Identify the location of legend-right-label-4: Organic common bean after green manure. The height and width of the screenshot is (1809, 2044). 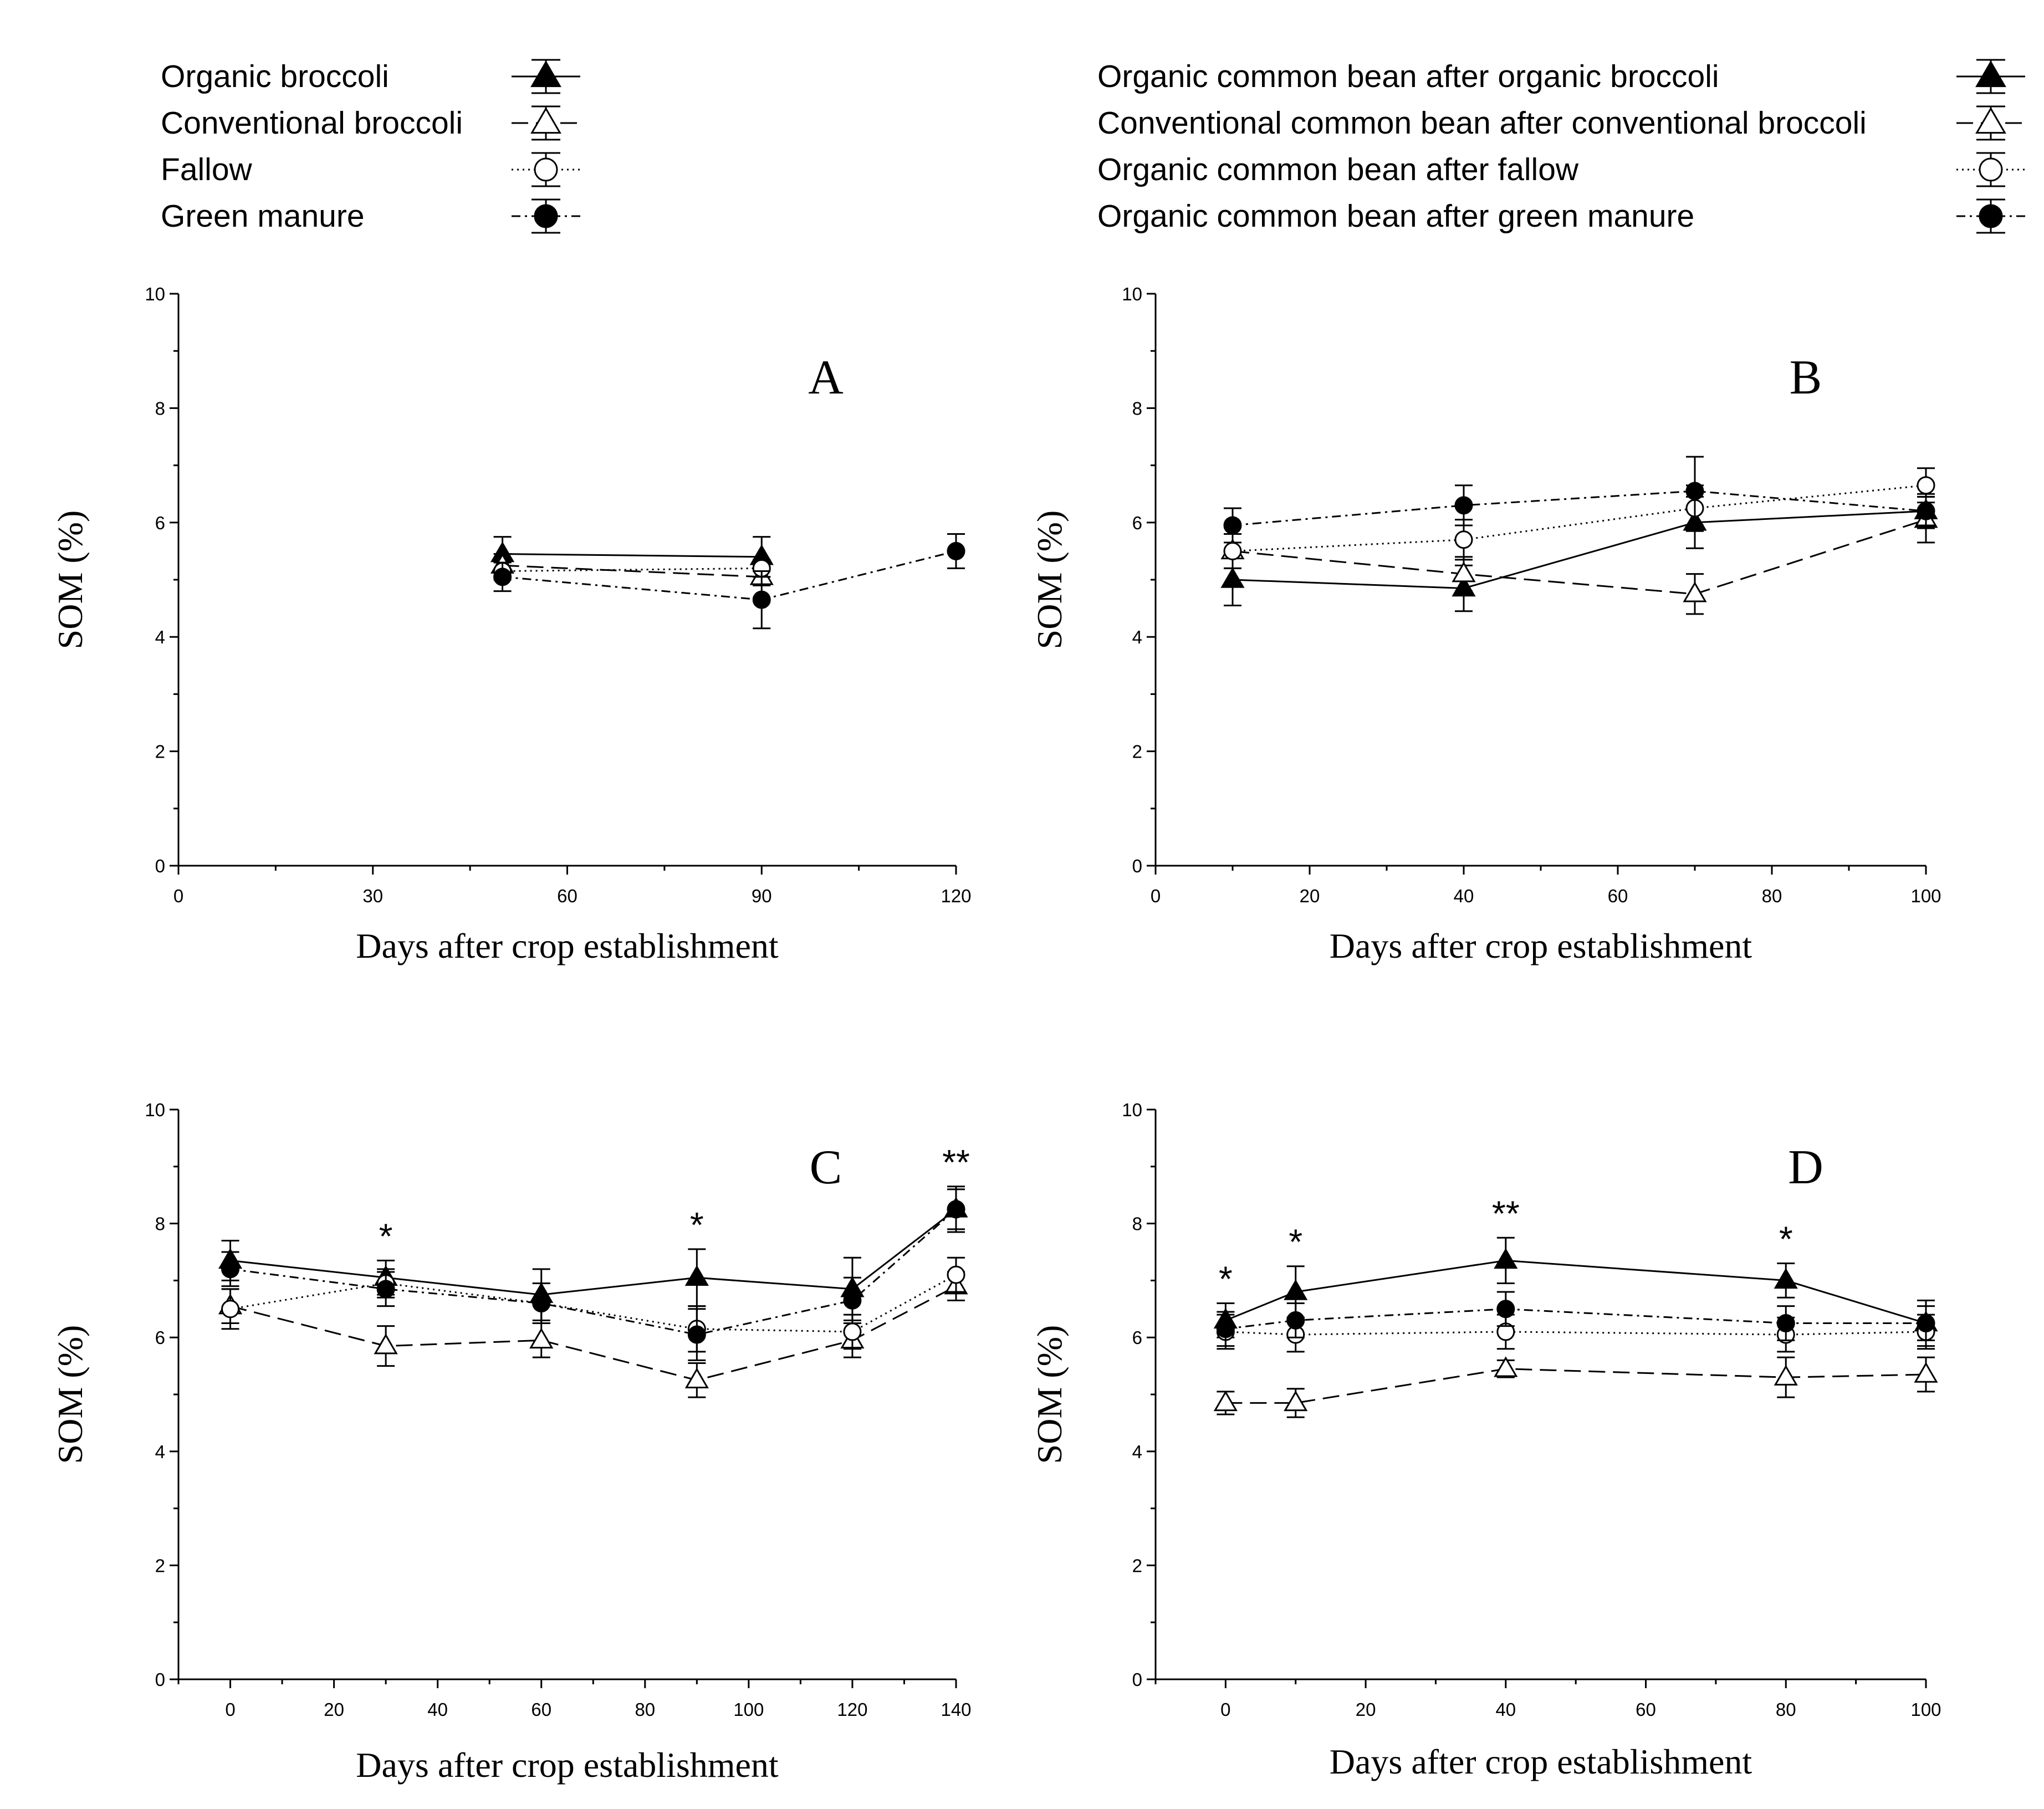
(1395, 216).